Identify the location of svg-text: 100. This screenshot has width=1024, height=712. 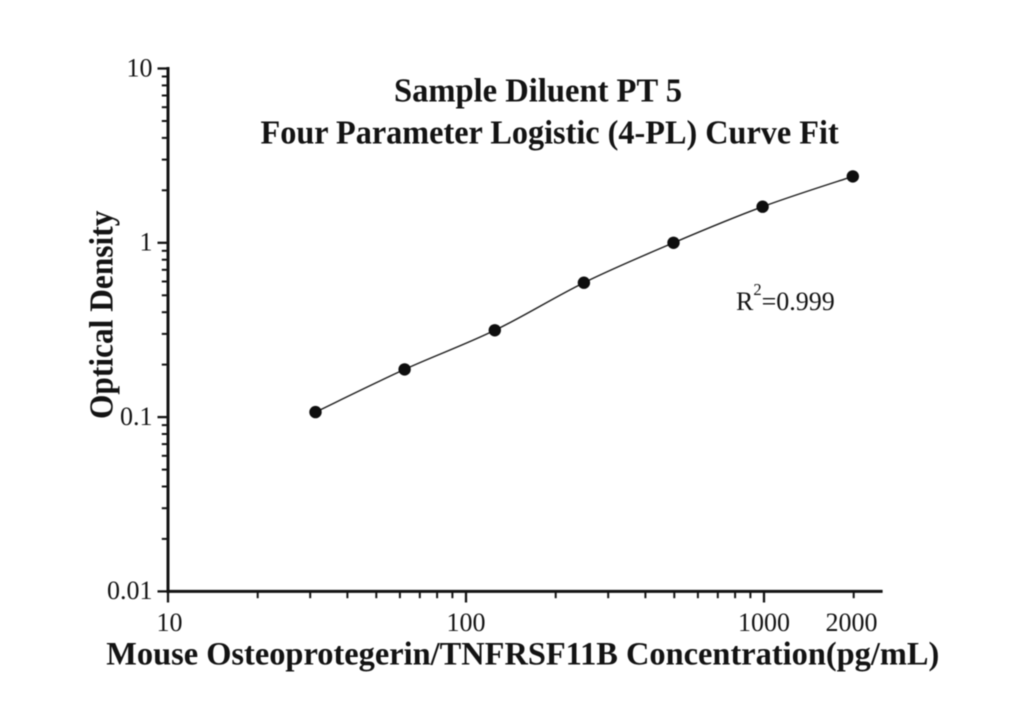
(466, 622).